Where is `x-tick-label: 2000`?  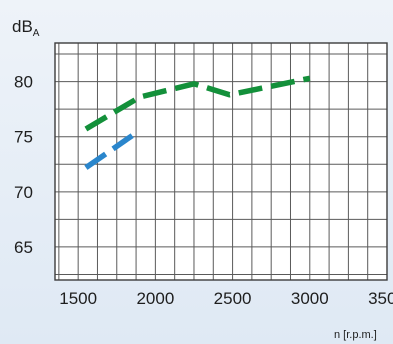 x-tick-label: 2000 is located at coordinates (155, 298).